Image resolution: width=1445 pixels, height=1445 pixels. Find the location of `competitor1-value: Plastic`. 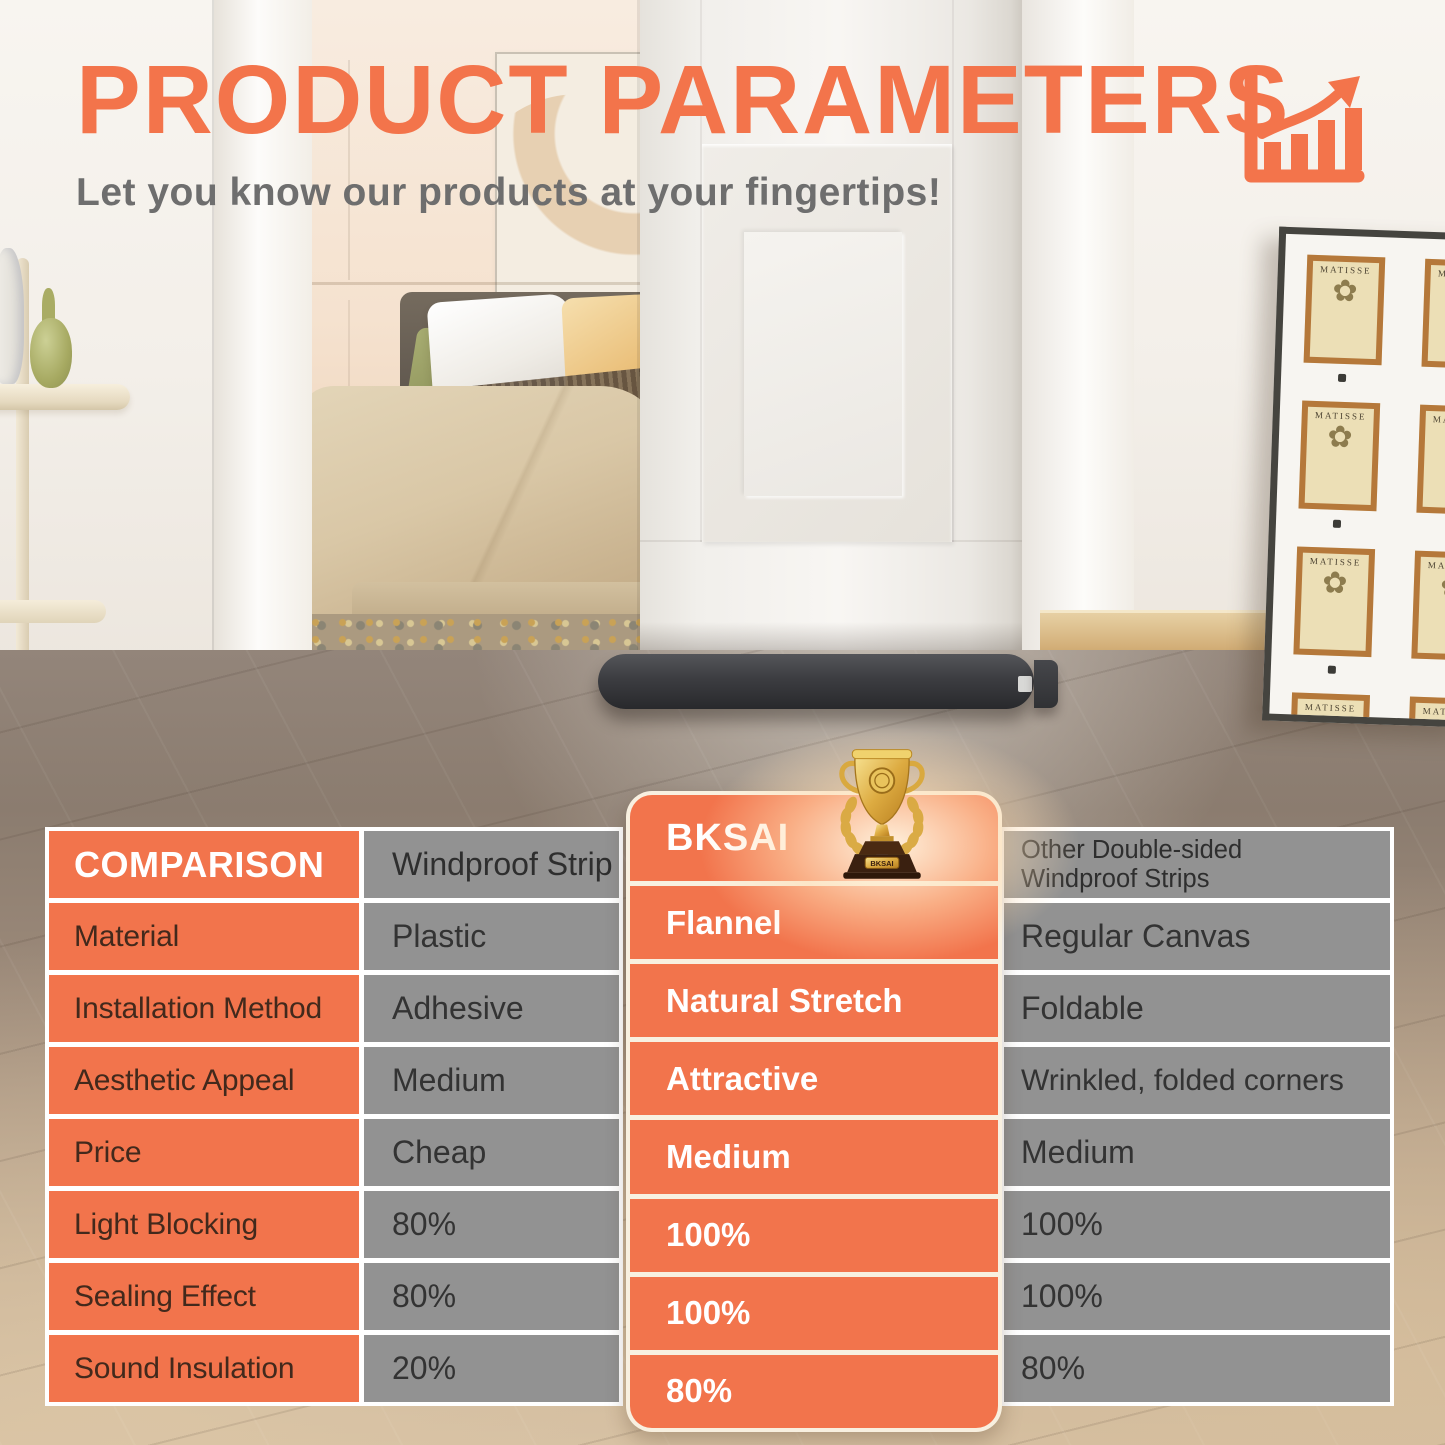

competitor1-value: Plastic is located at coordinates (491, 936).